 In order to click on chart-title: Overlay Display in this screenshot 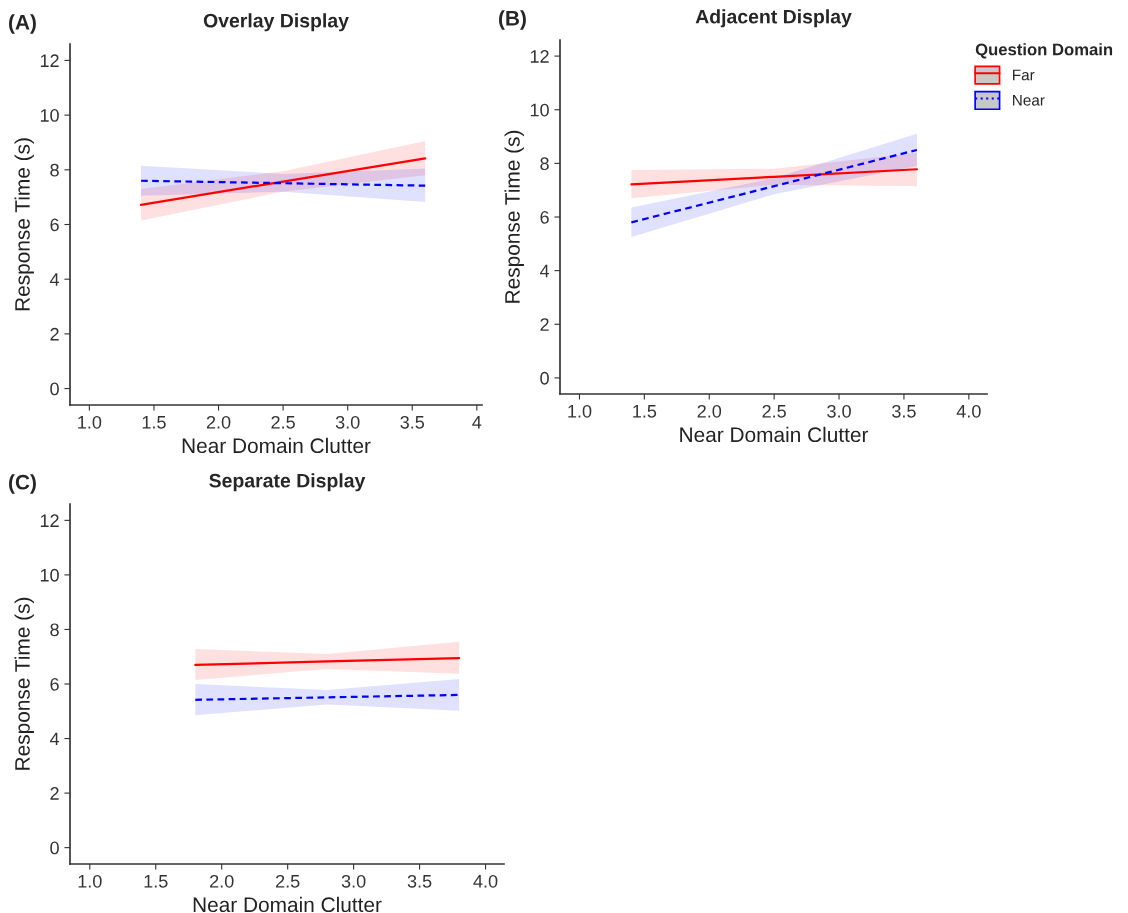, I will do `click(276, 22)`.